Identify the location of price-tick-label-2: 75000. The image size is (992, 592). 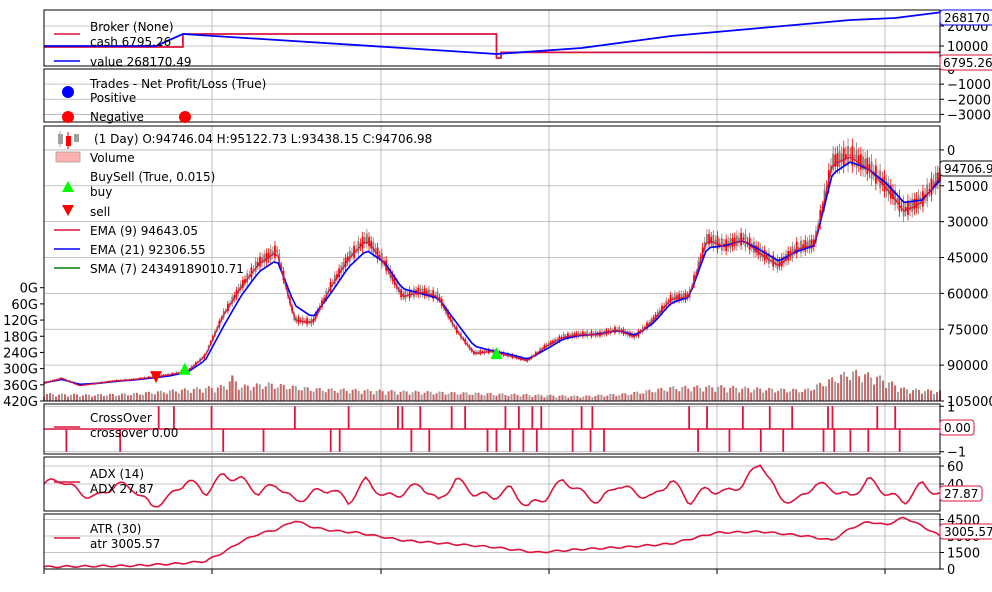
(967, 330).